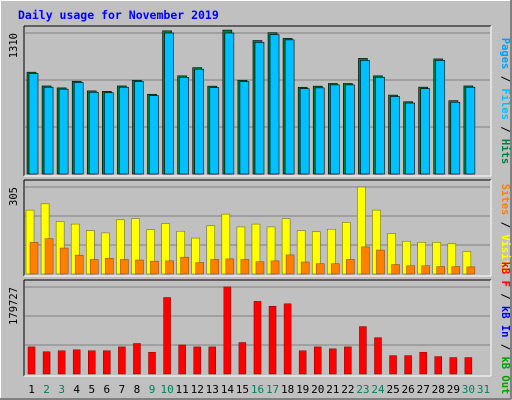 This screenshot has height=400, width=512. What do you see at coordinates (182, 389) in the screenshot?
I see `day-label: 11` at bounding box center [182, 389].